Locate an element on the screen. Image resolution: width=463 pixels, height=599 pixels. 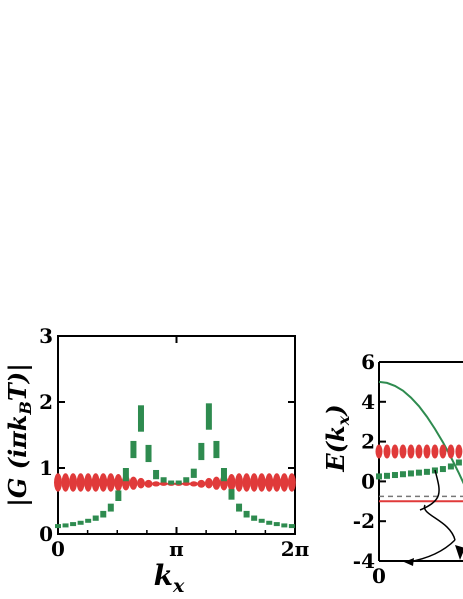
ytick-label: -4 is located at coordinates (364, 561).